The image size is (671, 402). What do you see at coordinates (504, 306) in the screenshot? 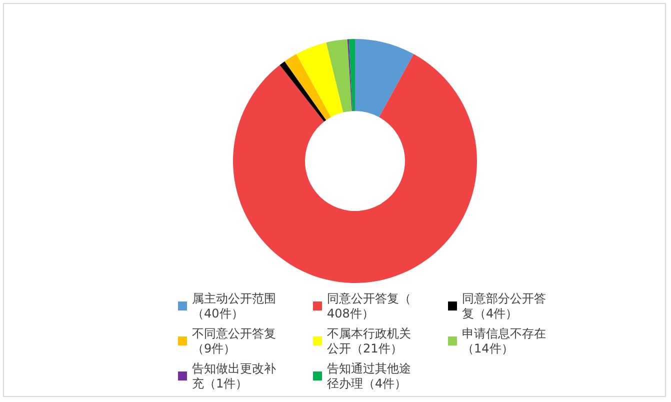
I see `legend-label: 同意部分公开答复（4件）` at bounding box center [504, 306].